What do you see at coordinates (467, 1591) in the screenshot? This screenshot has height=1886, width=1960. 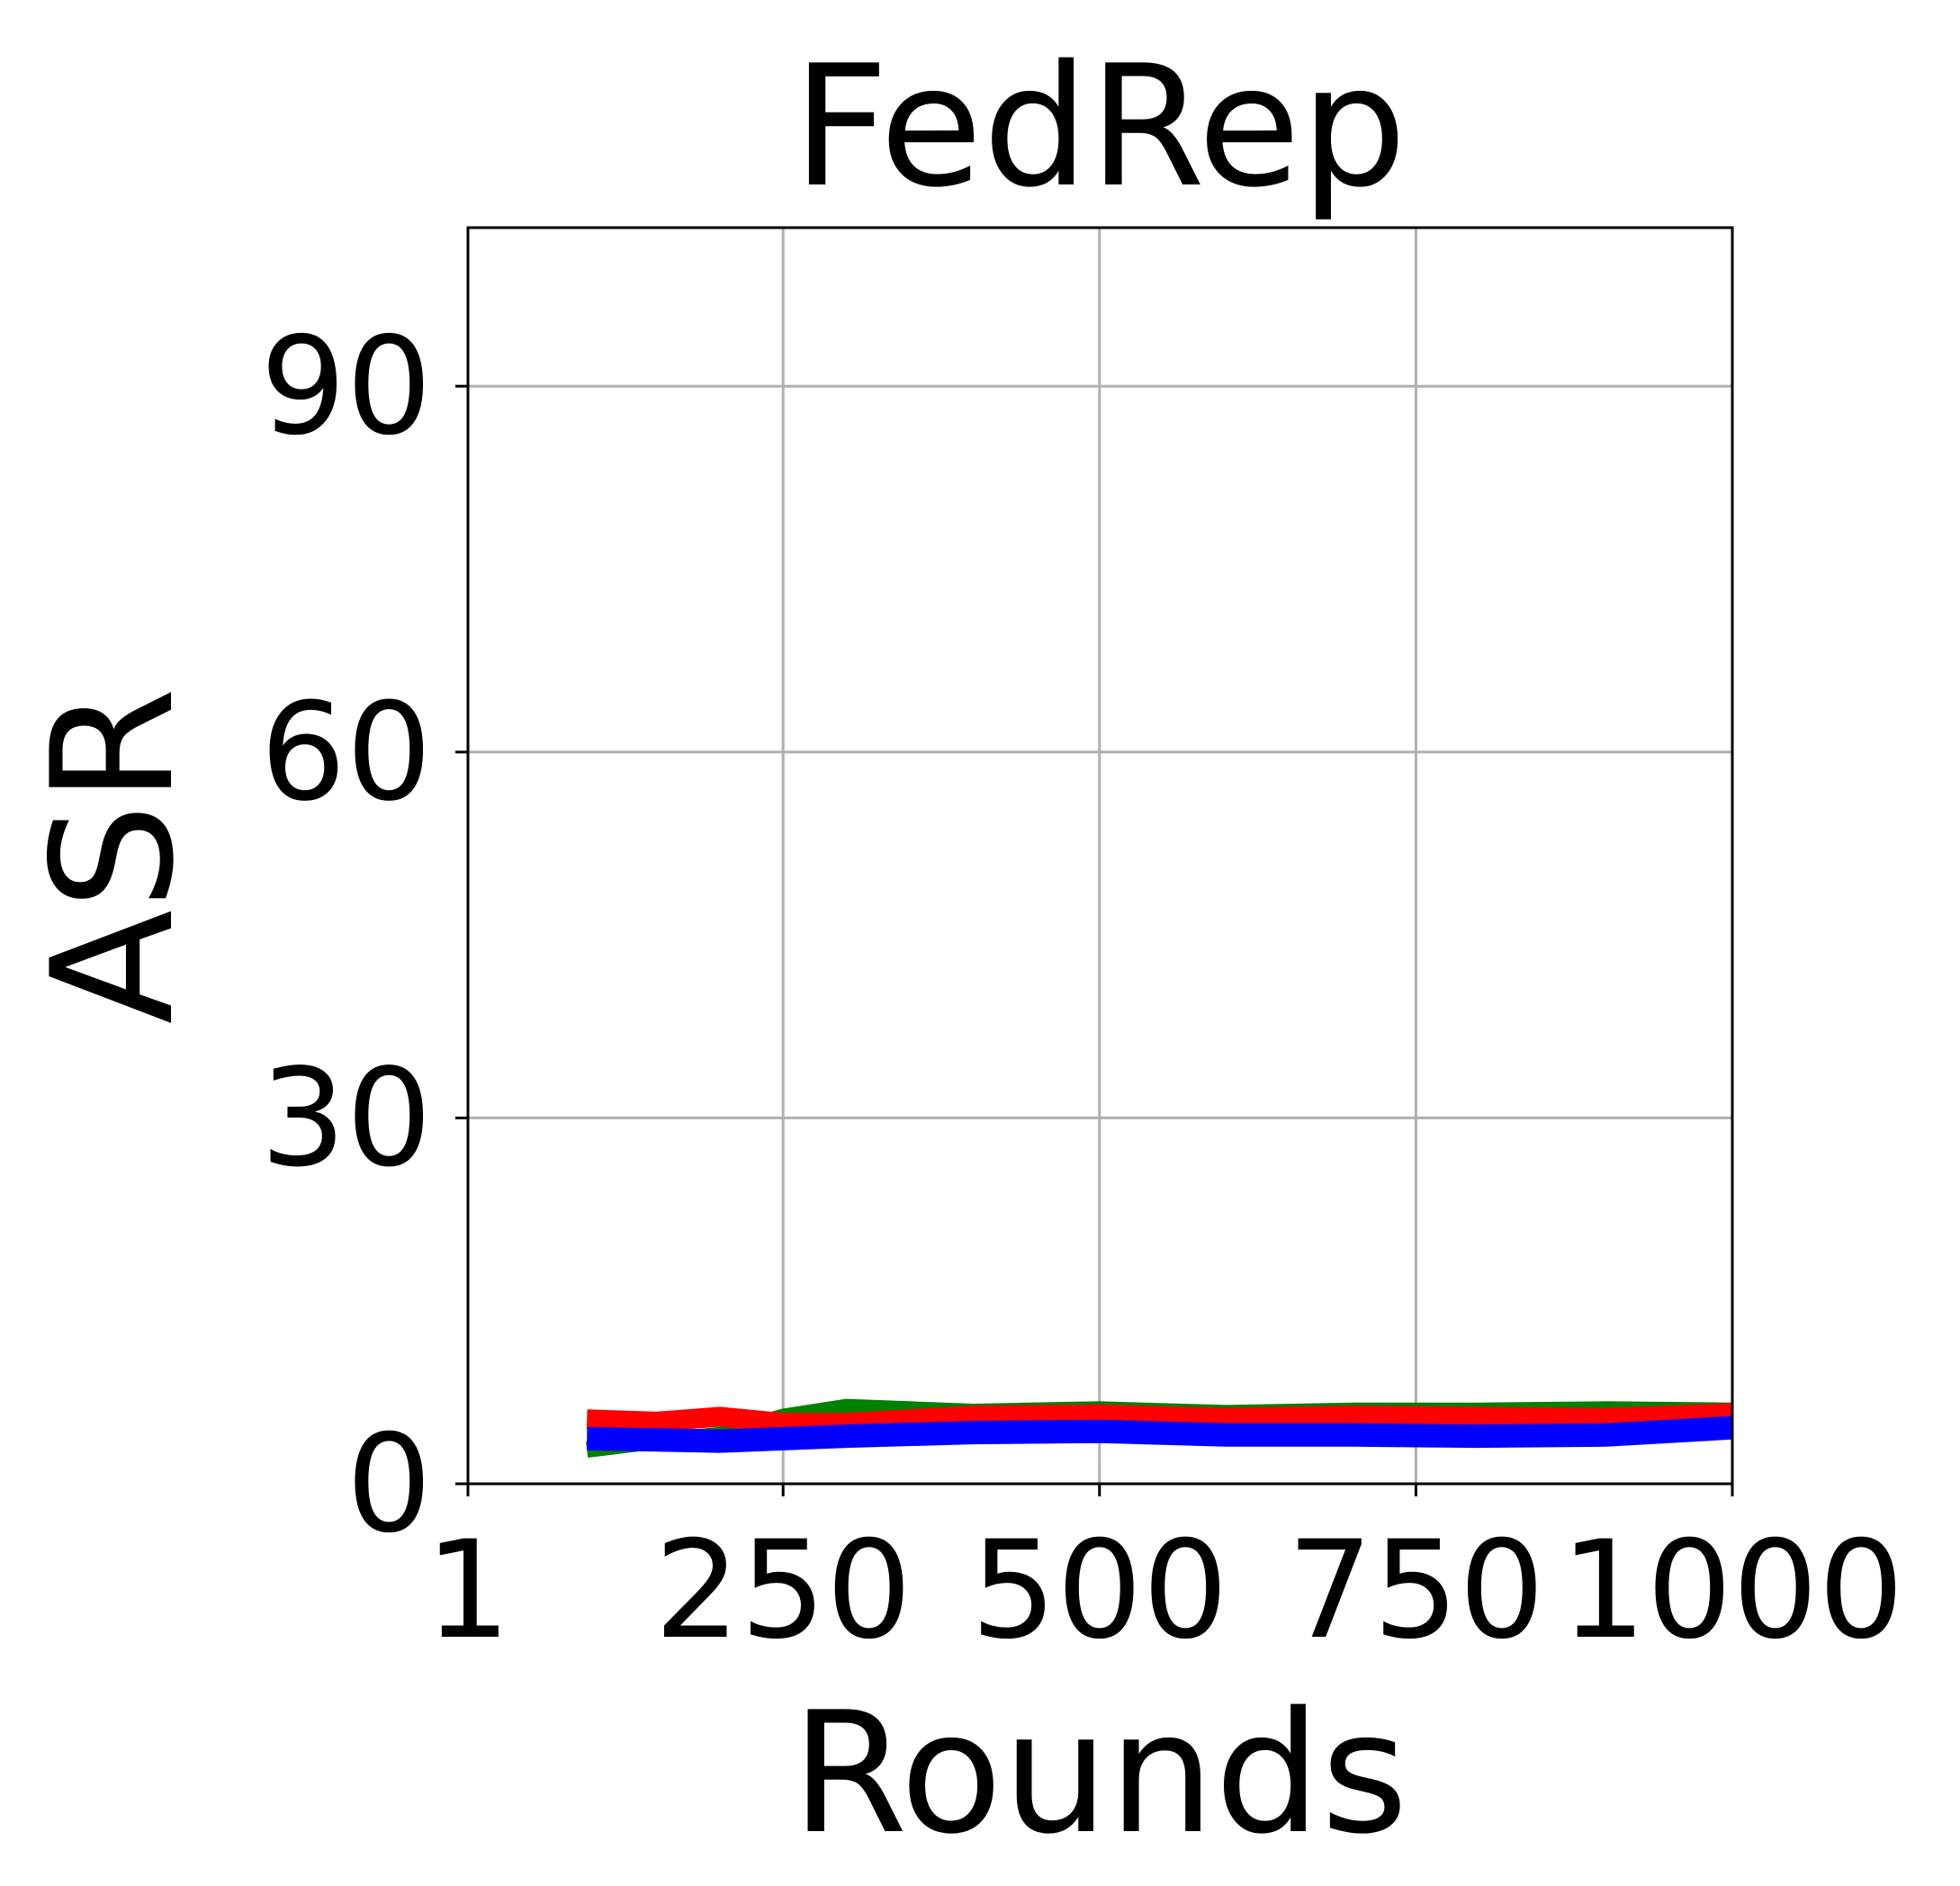 I see `x-tick-label: 1` at bounding box center [467, 1591].